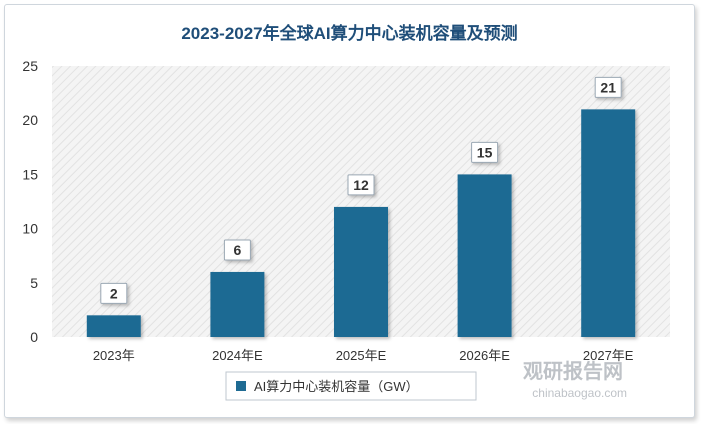 This screenshot has height=424, width=701. I want to click on svg-text: 6, so click(238, 250).